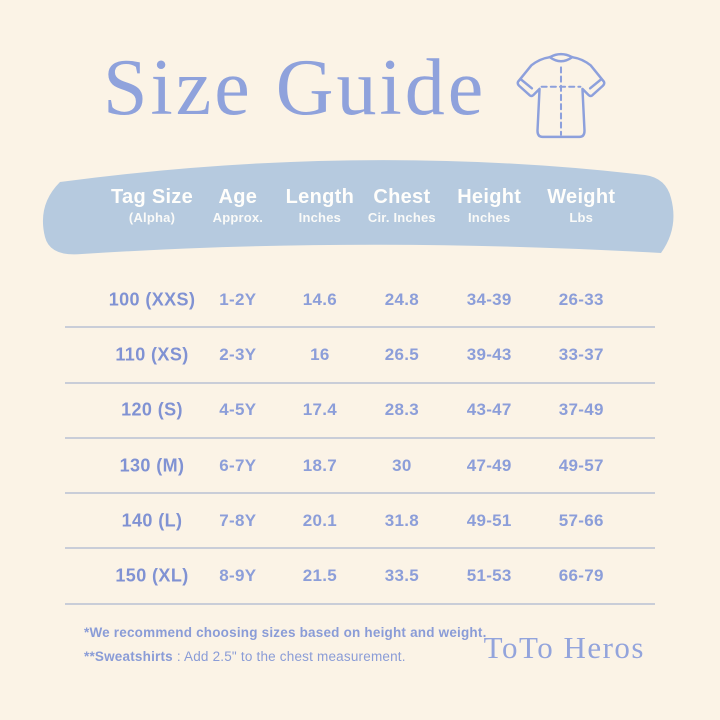 This screenshot has width=720, height=720. What do you see at coordinates (238, 410) in the screenshot?
I see `value-cell: 4-5Y` at bounding box center [238, 410].